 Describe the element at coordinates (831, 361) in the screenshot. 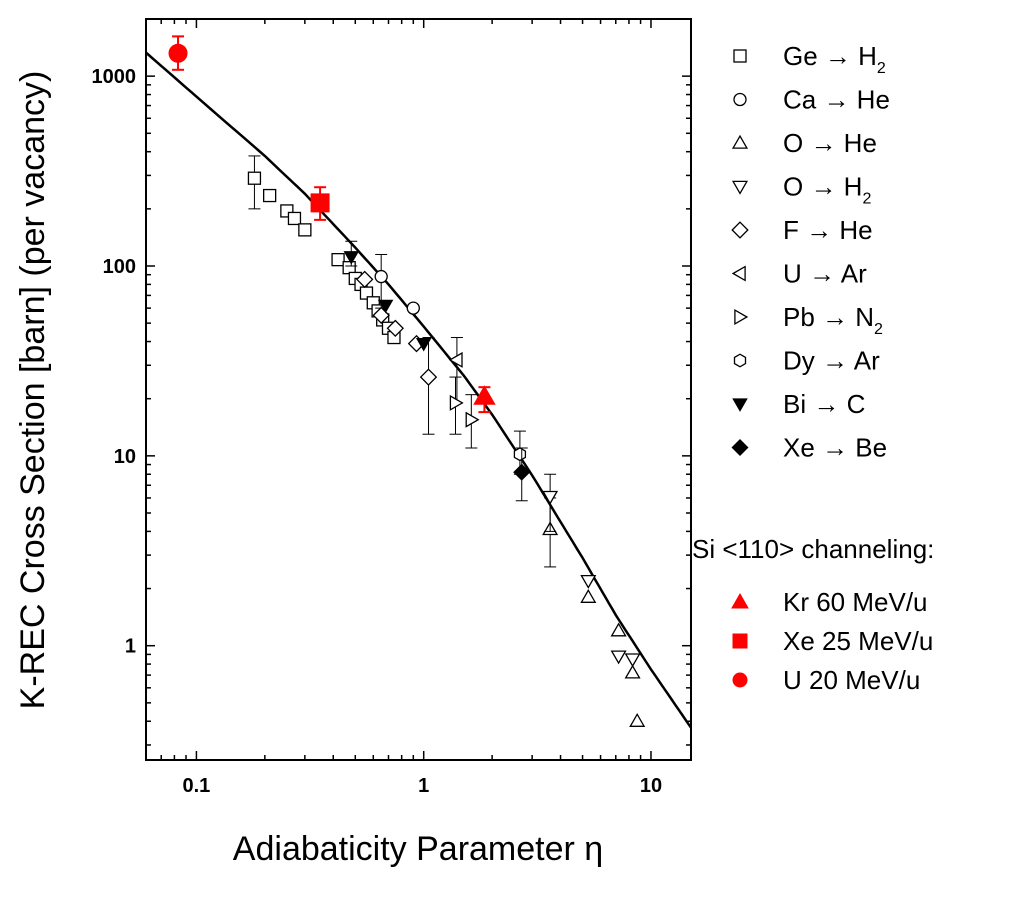

I see `legend-label: Dy → Ar` at that location.